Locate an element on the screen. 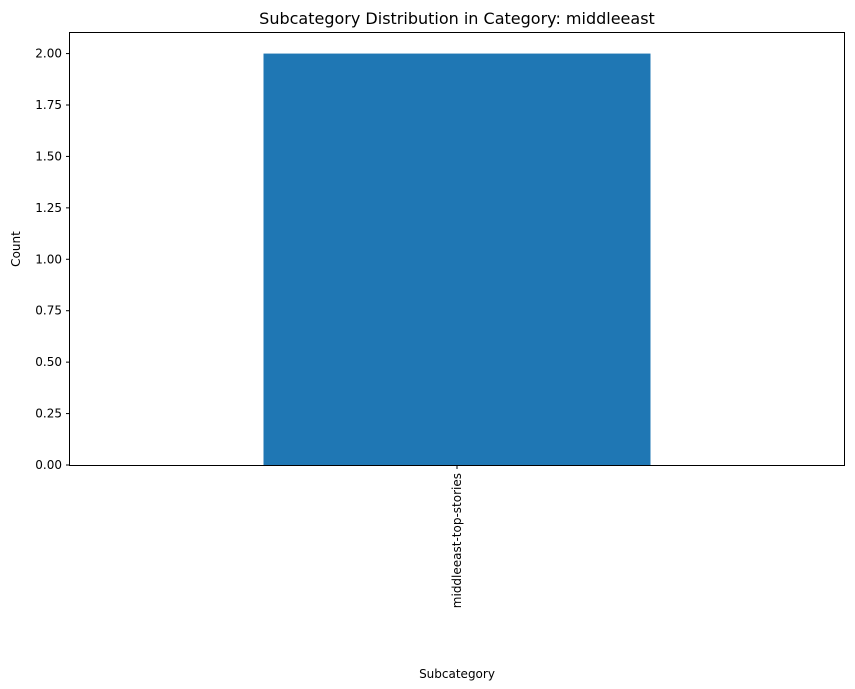 The image size is (855, 689). y-tick-label: 0.75 is located at coordinates (48, 311).